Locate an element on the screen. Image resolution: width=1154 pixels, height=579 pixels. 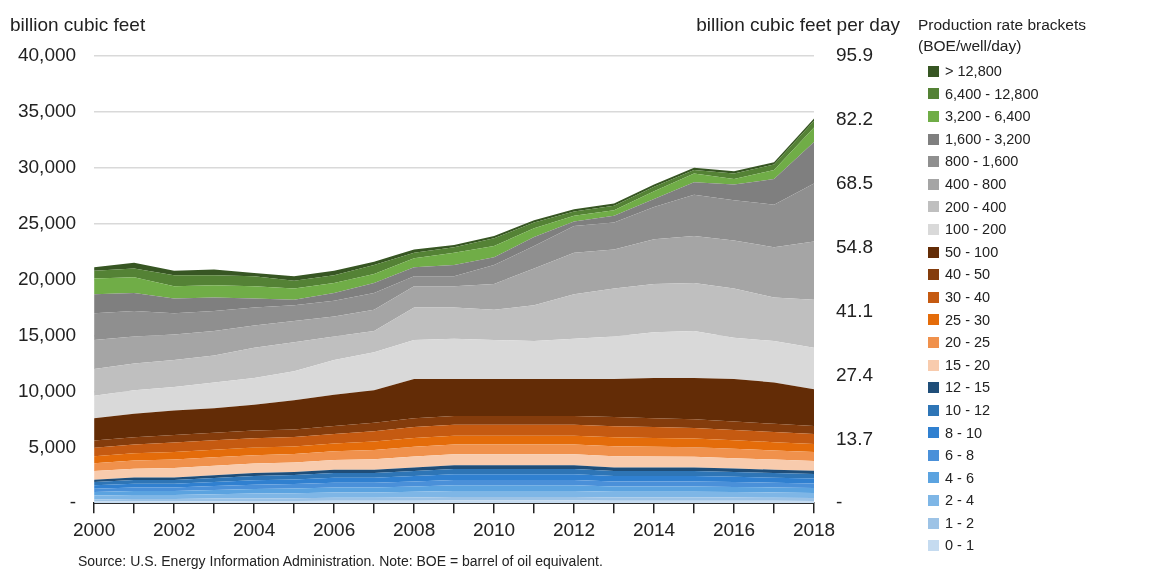
y2-tick-label: 82.2 is located at coordinates (854, 119).